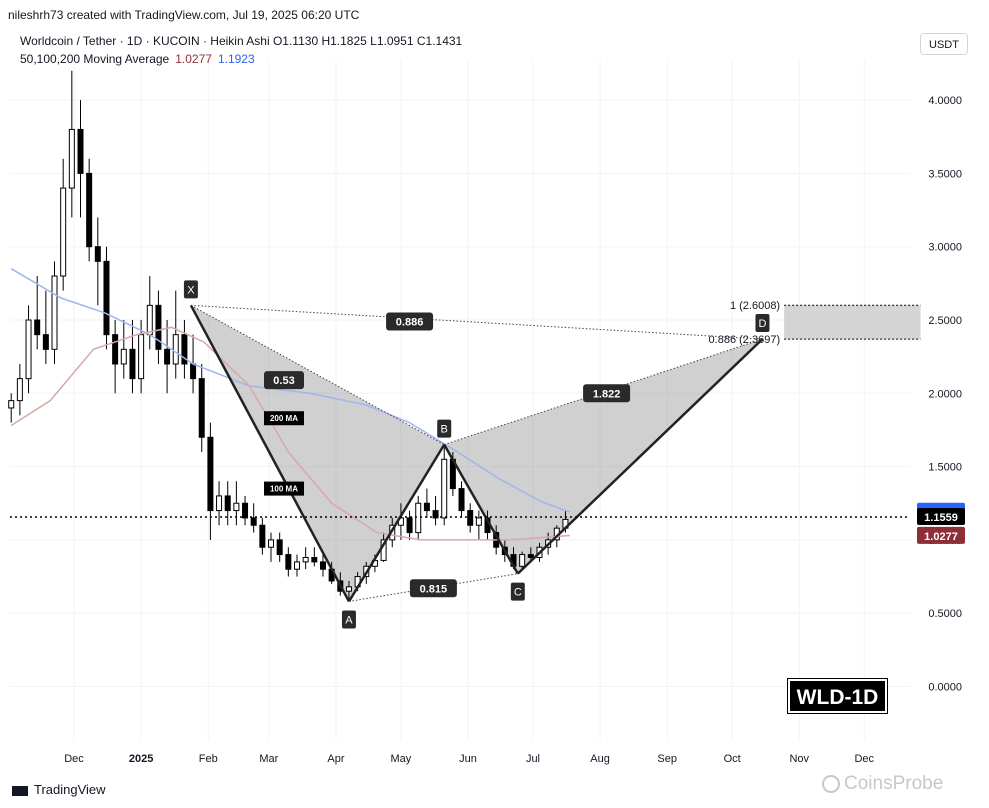 This screenshot has height=808, width=989. What do you see at coordinates (945, 614) in the screenshot?
I see `y-tick-label: 0.5000` at bounding box center [945, 614].